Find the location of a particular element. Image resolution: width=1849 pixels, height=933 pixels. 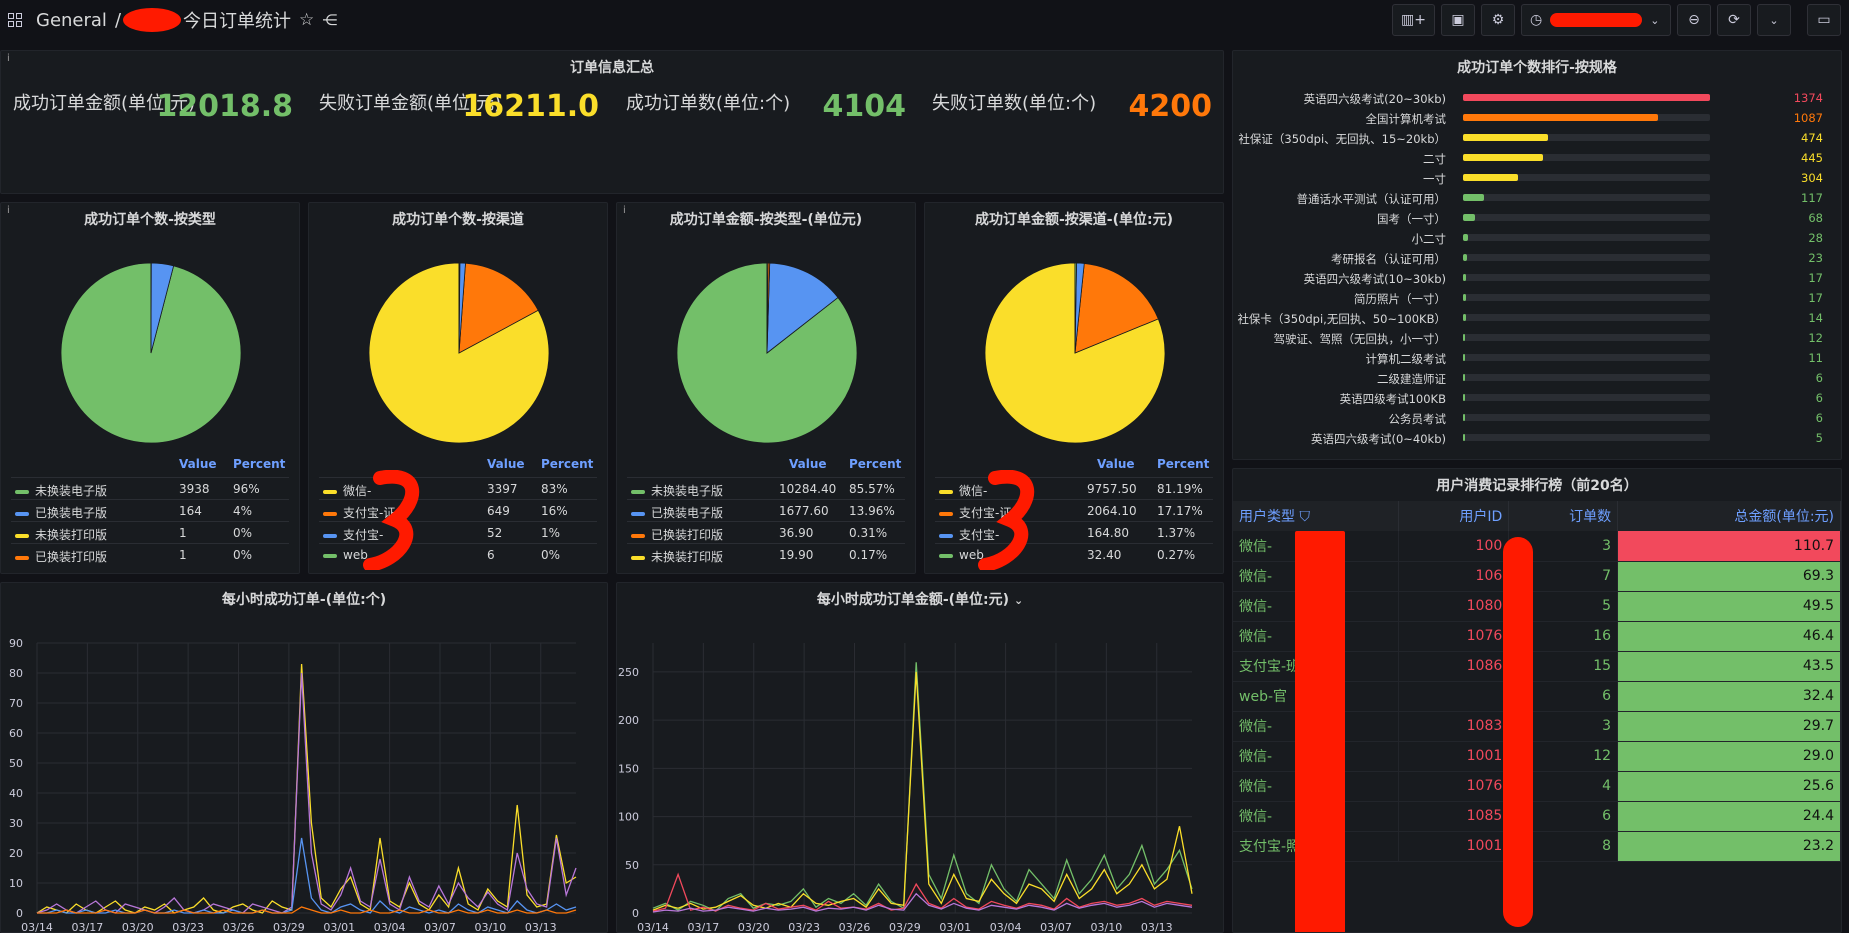

y-tick-label: 200 is located at coordinates (628, 720).